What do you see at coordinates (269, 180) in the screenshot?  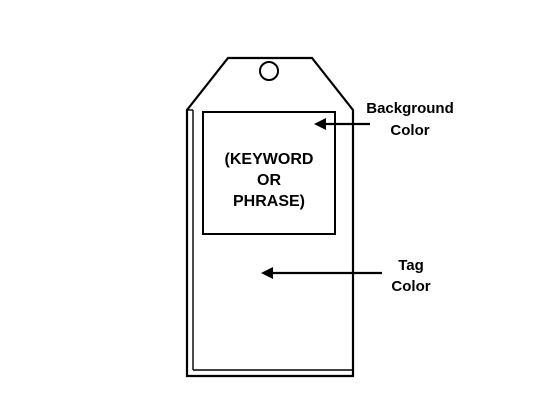 I see `keyword-line-2: OR` at bounding box center [269, 180].